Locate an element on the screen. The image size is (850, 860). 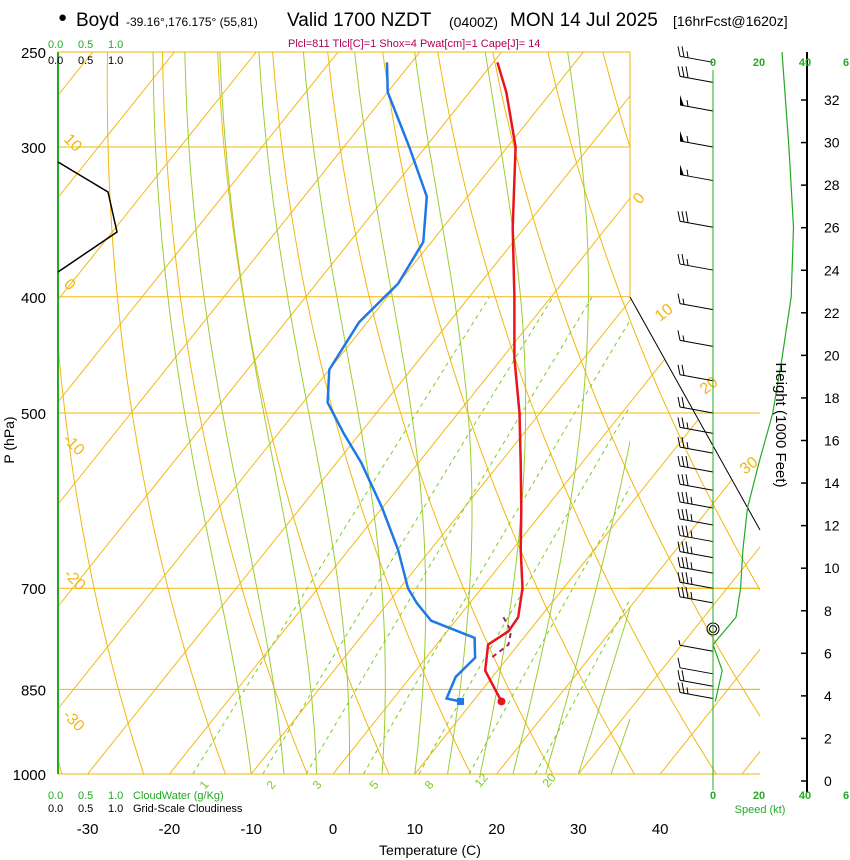
temperature-ticks: -30 -20 -10 0 10 20 30 40 is located at coordinates (373, 829).